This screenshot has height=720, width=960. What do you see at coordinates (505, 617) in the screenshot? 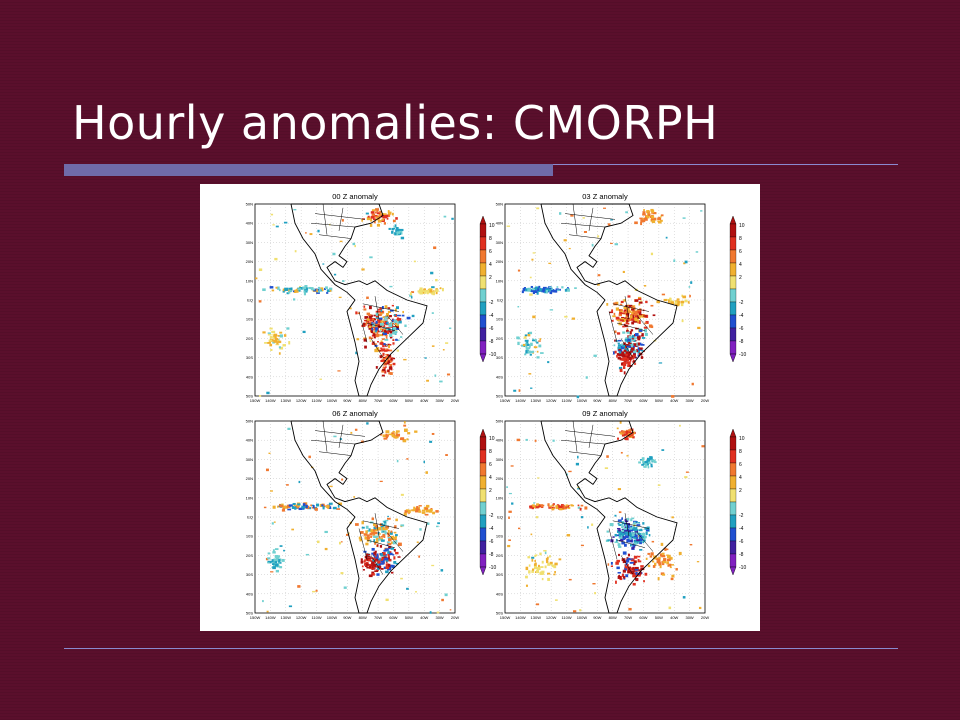
I see `lon-tick-label: 150W` at bounding box center [505, 617].